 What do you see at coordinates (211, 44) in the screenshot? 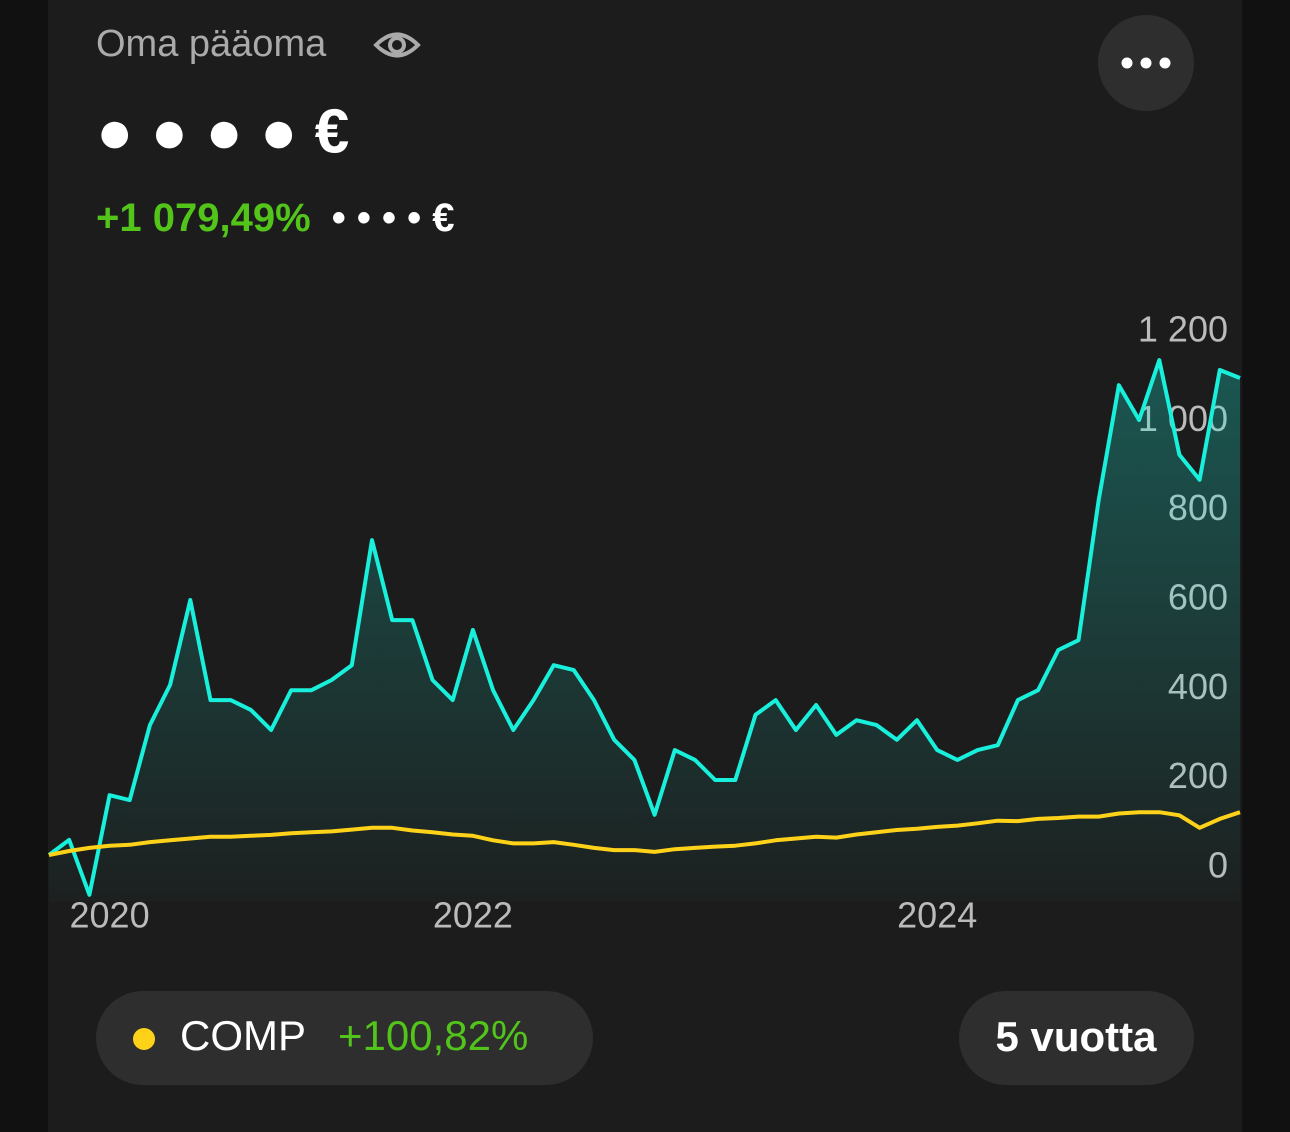
I see `title: Oma pääoma` at bounding box center [211, 44].